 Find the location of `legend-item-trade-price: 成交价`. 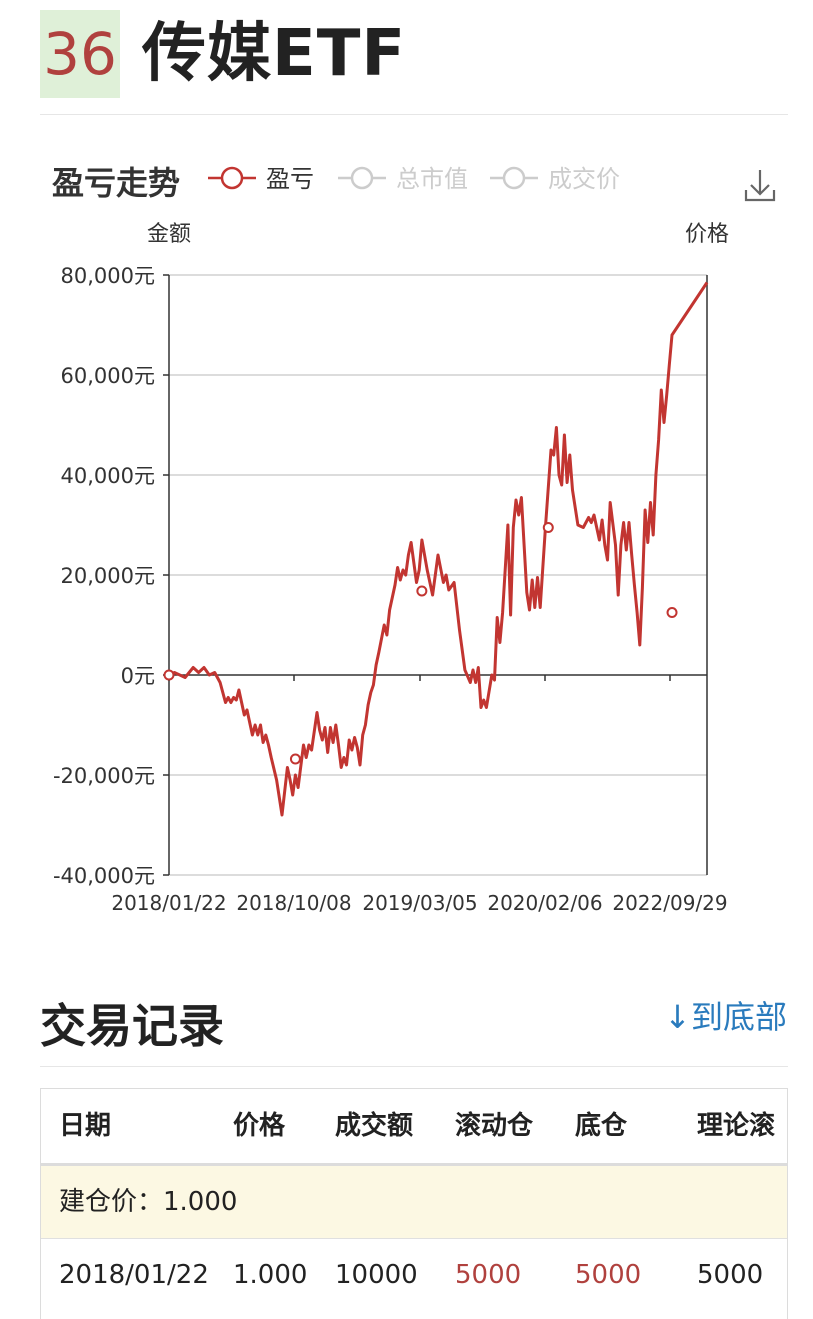

legend-item-trade-price: 成交价 is located at coordinates (555, 179).